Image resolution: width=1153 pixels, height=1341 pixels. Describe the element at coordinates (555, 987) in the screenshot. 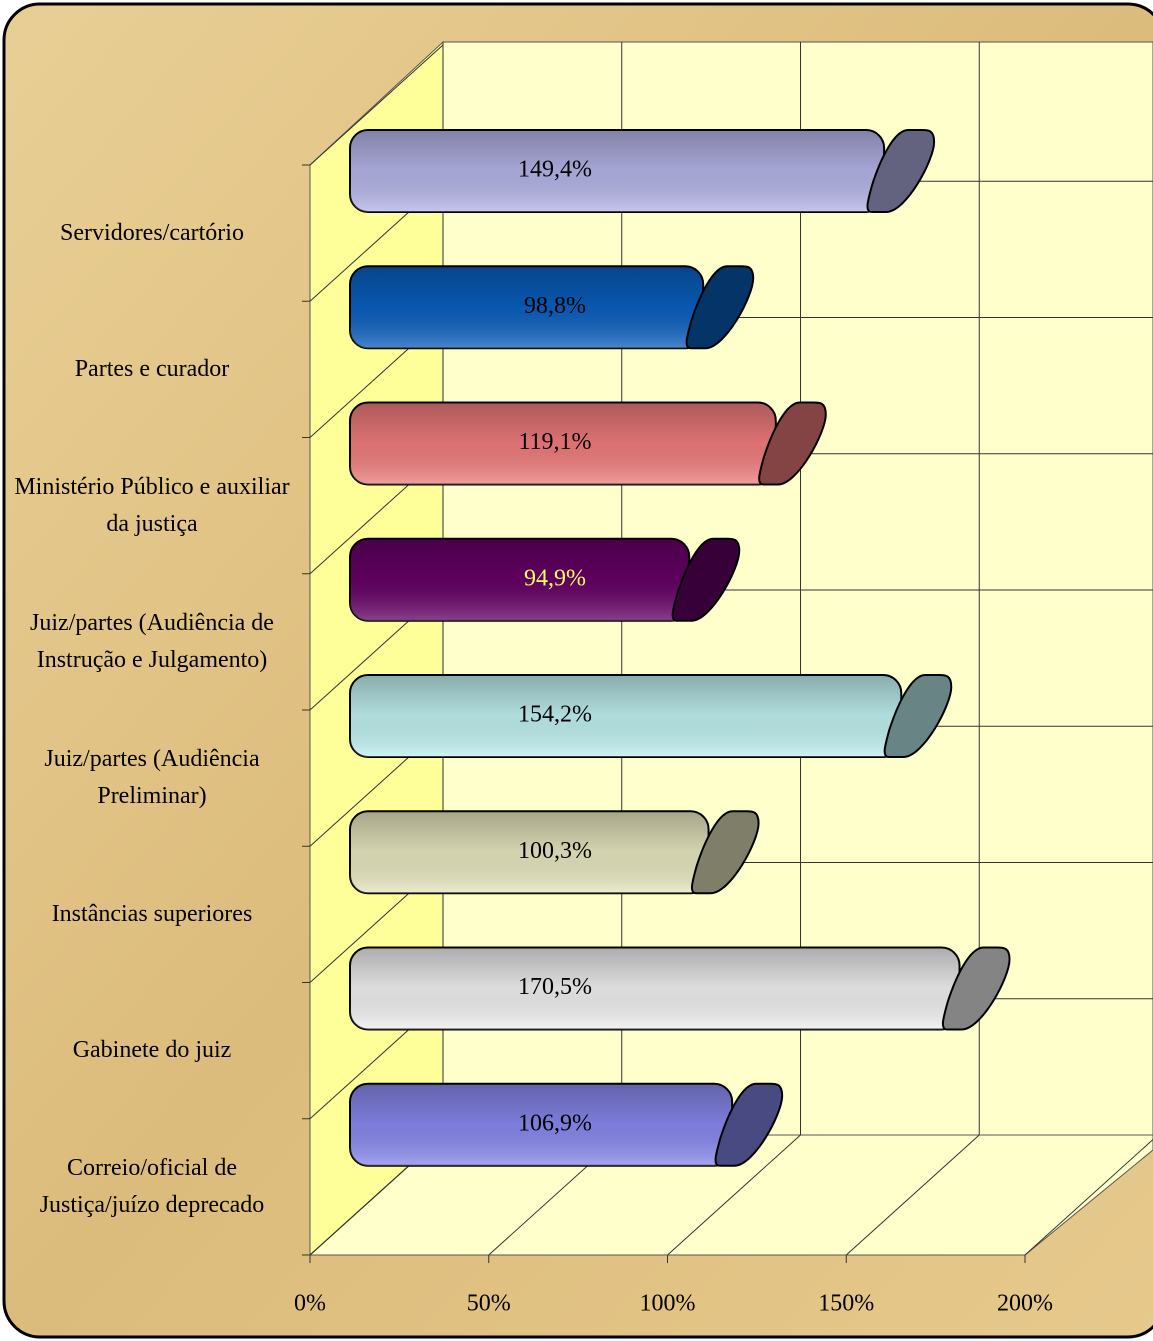

I see `value-label: 170,5%` at that location.